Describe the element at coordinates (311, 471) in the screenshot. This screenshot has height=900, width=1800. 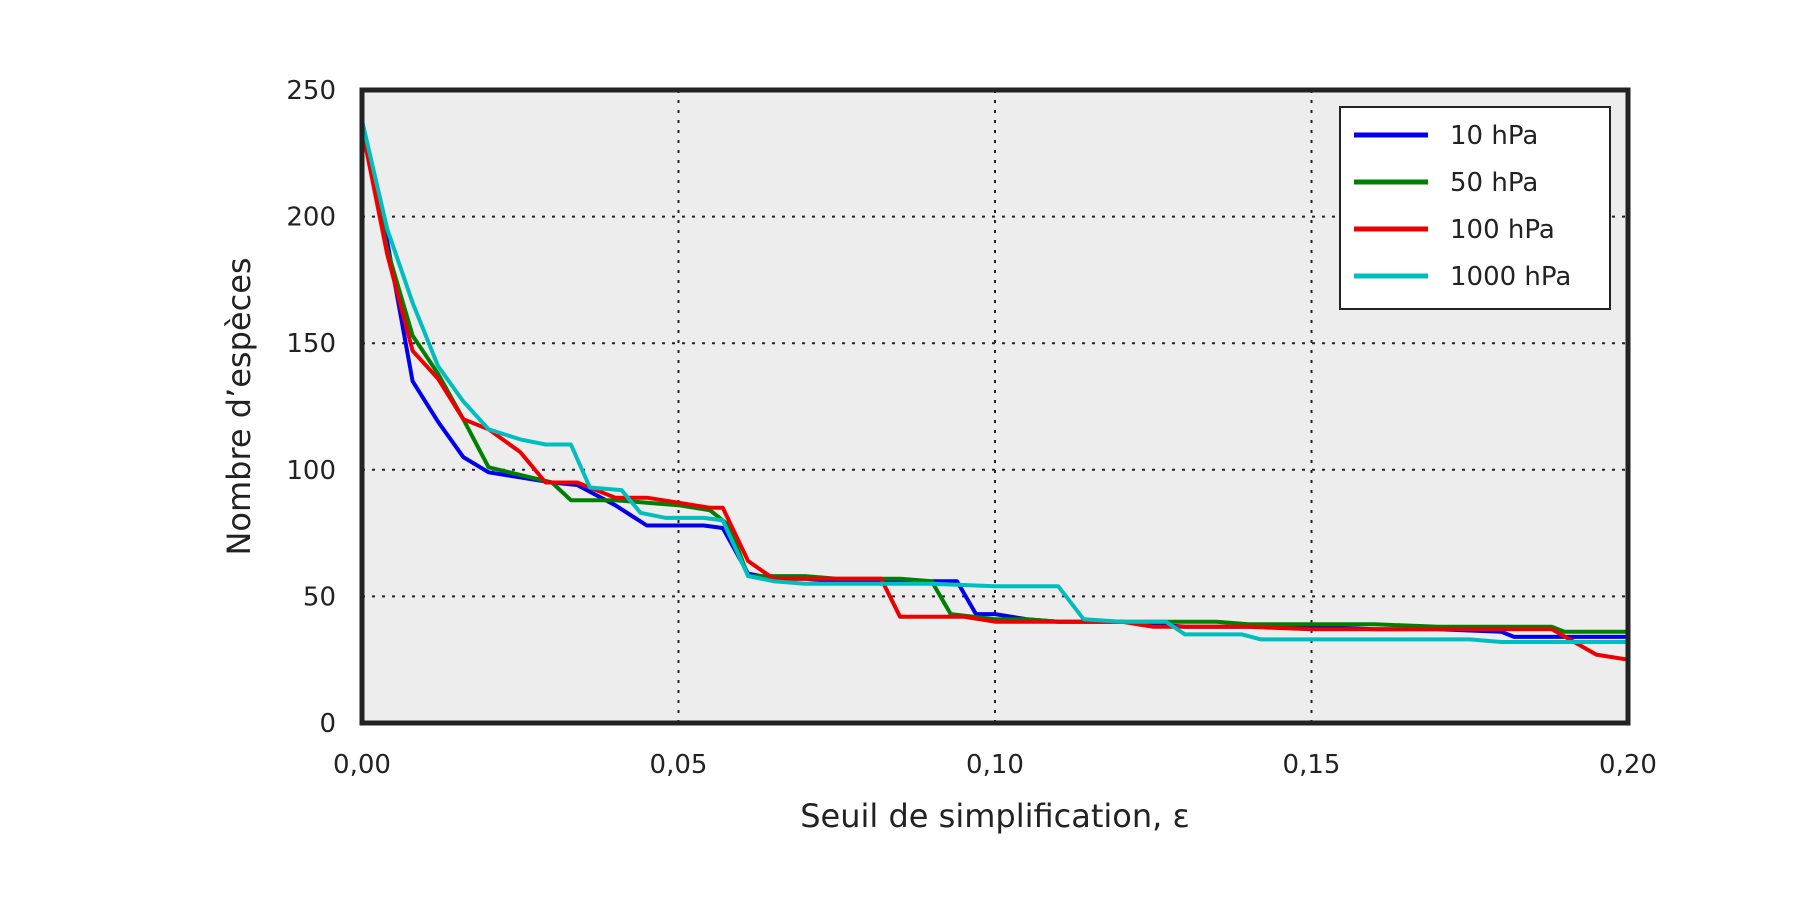
I see `y-tick-label: 100` at that location.